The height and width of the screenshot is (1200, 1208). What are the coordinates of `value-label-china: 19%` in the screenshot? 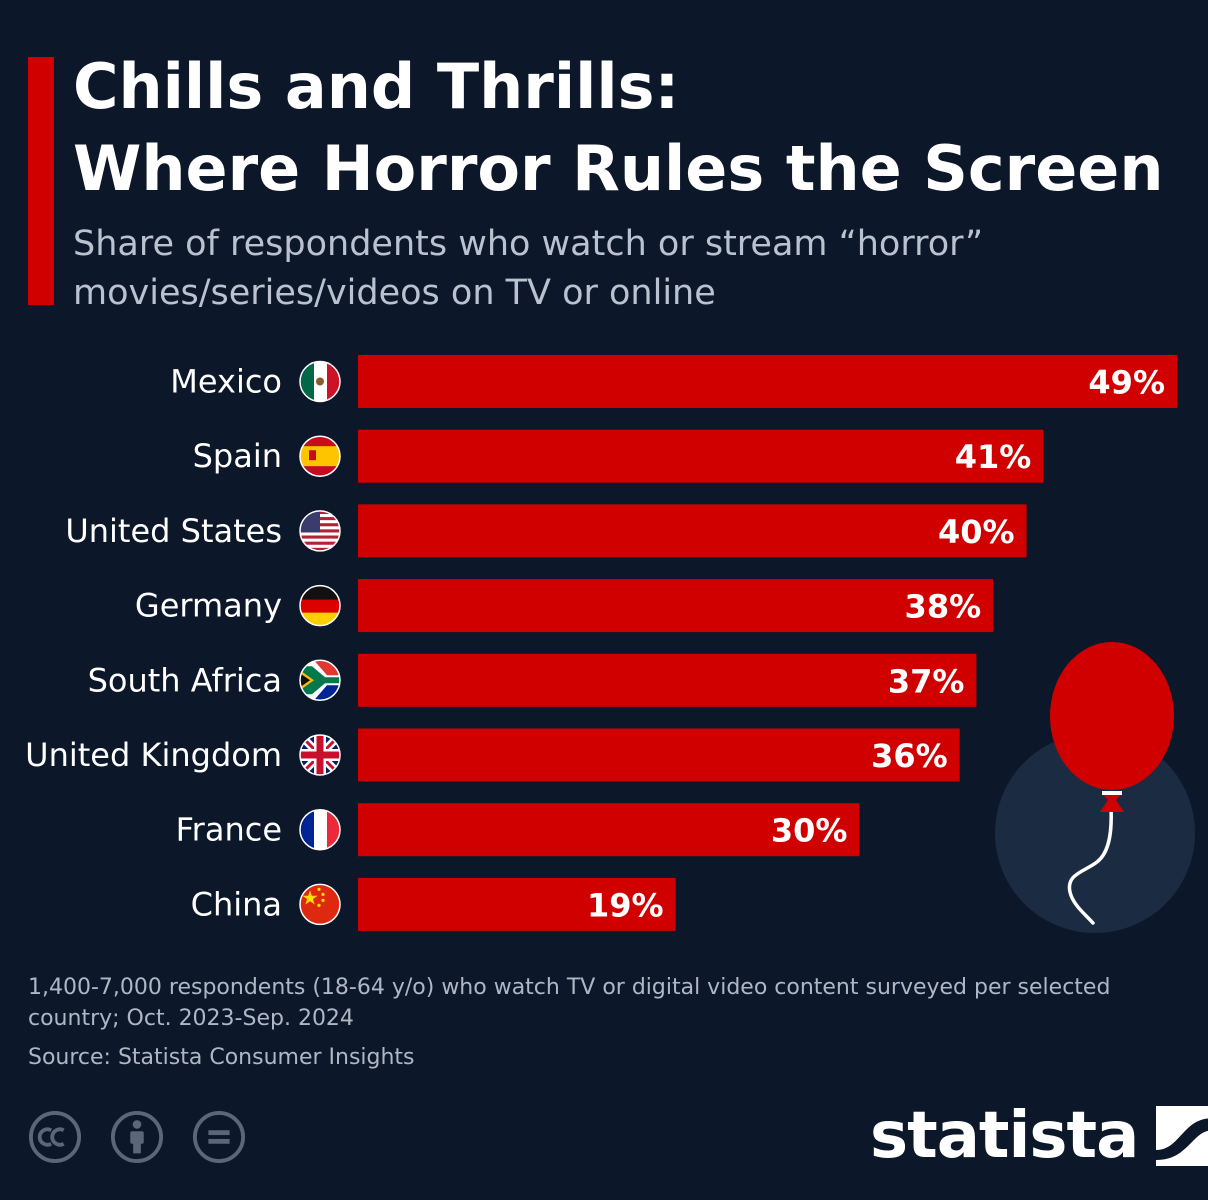 It's located at (625, 905).